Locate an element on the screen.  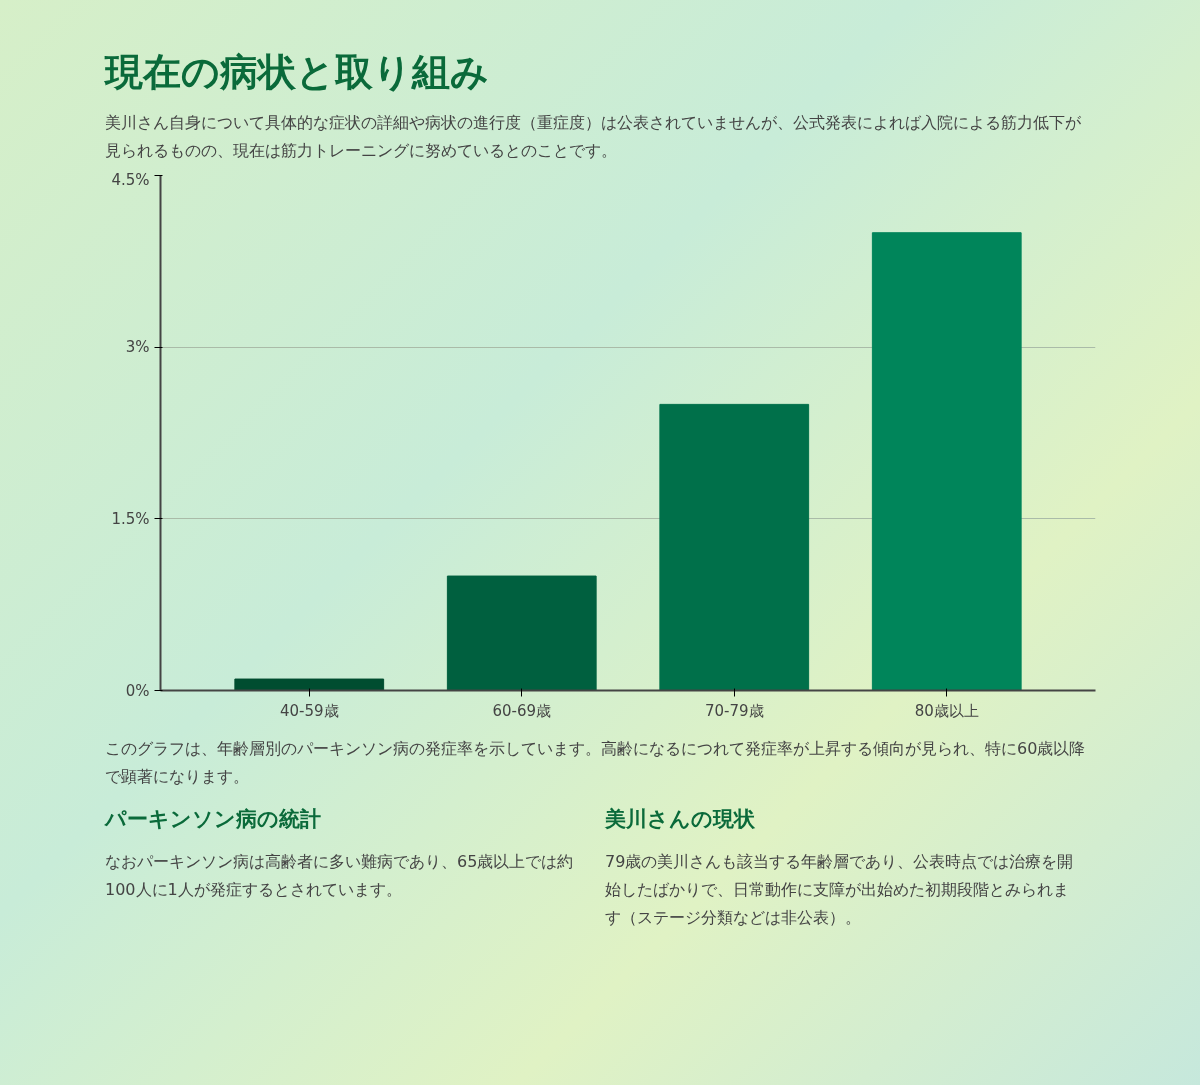
y-tick-label: 4.5% is located at coordinates (130, 179).